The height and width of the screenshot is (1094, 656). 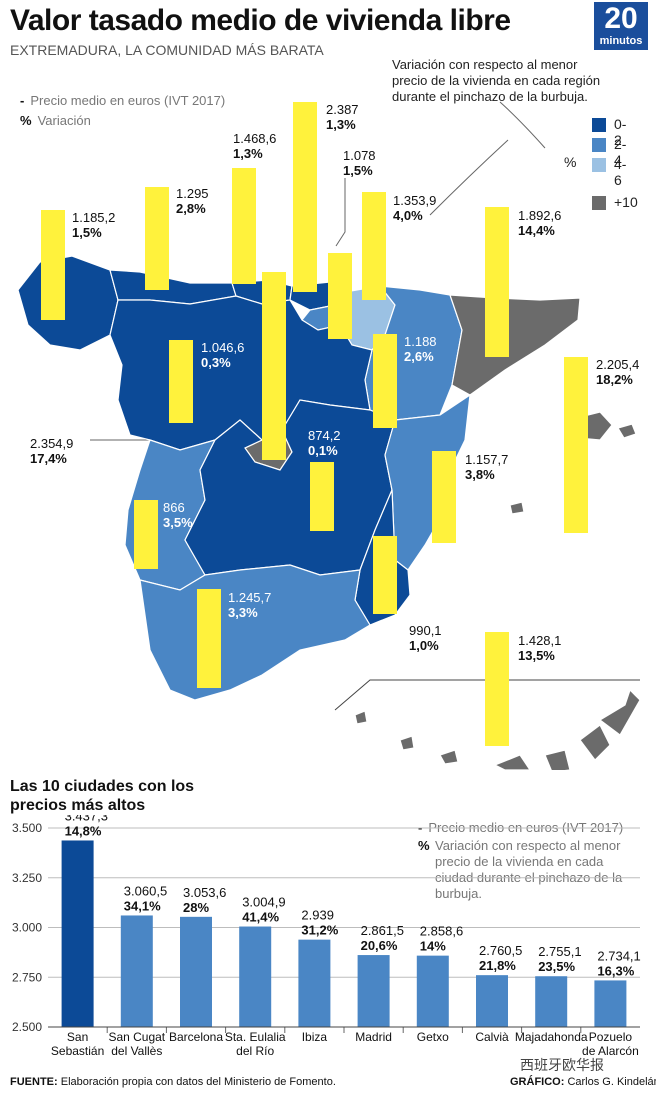 What do you see at coordinates (157, 238) in the screenshot?
I see `bar-asturias` at bounding box center [157, 238].